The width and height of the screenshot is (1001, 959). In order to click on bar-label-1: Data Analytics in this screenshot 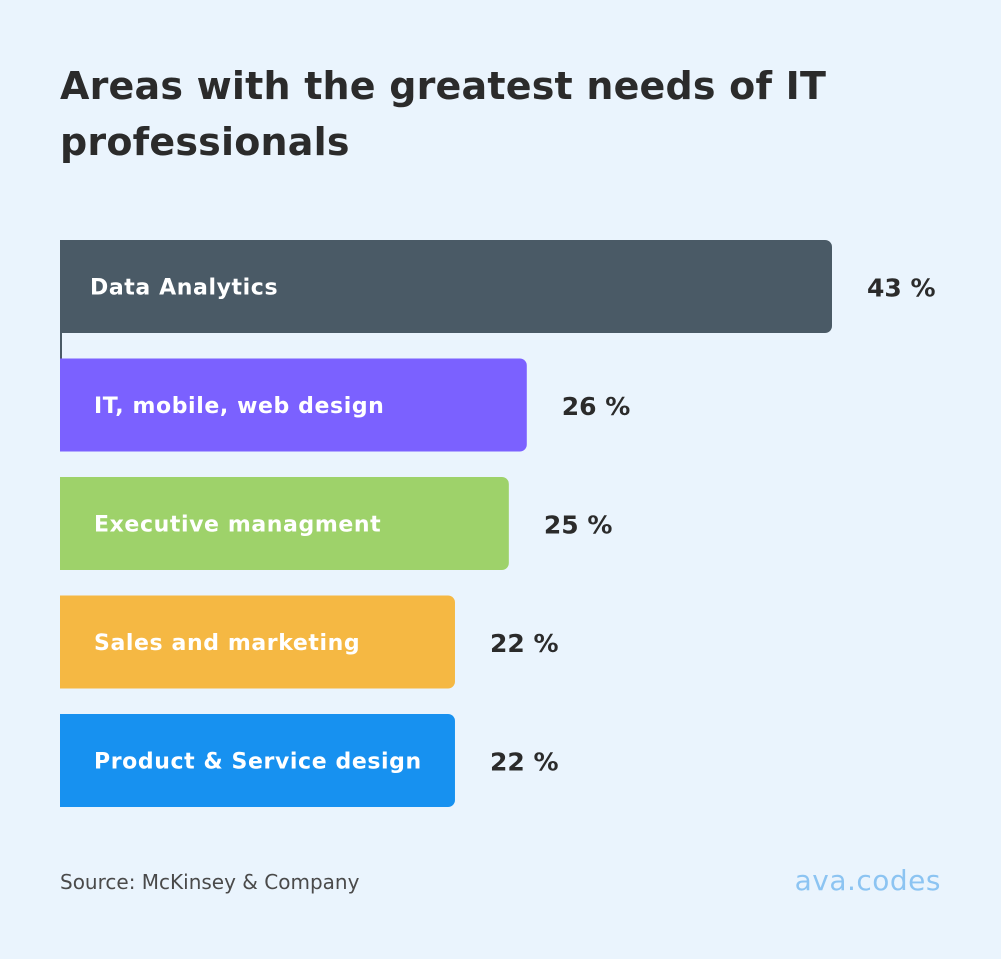, I will do `click(184, 288)`.